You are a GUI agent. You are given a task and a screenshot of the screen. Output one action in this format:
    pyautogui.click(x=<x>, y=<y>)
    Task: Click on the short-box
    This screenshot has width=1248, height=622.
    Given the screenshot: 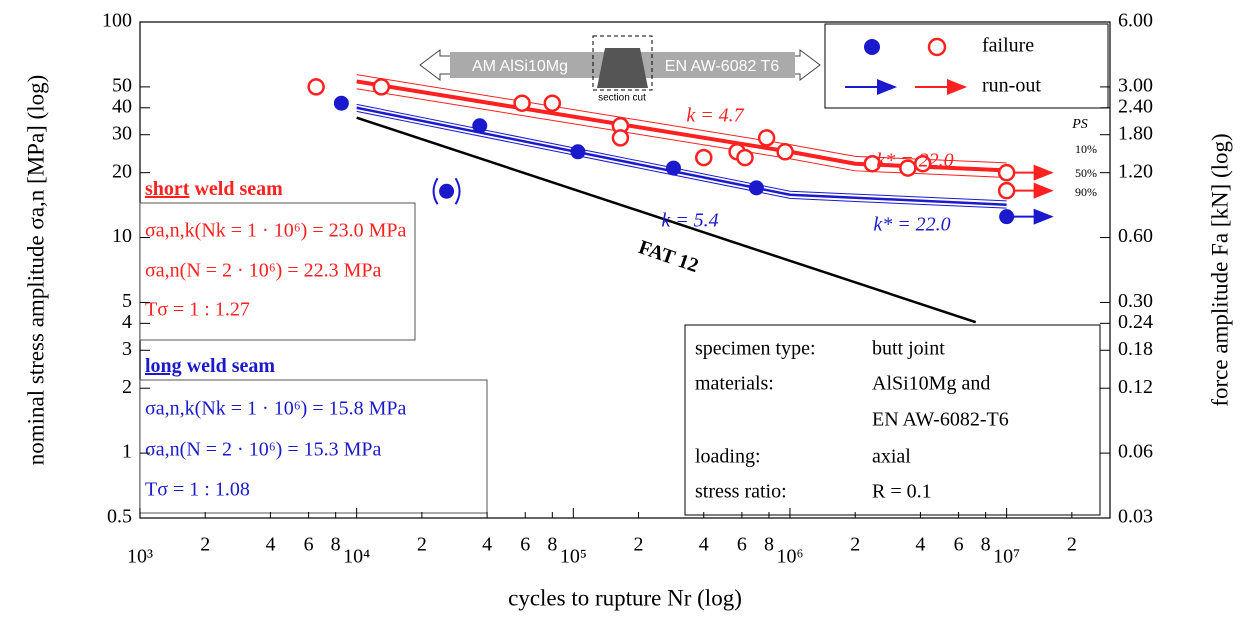 What is the action you would take?
    pyautogui.click(x=277, y=271)
    